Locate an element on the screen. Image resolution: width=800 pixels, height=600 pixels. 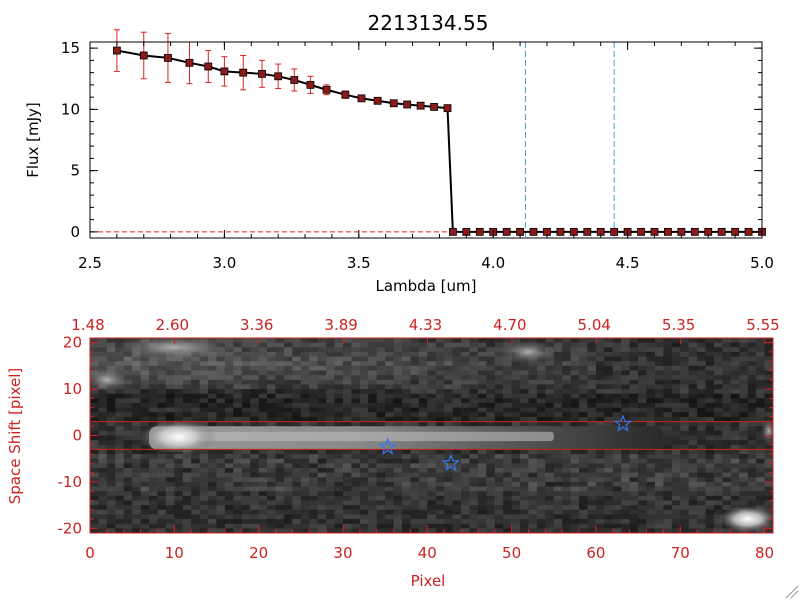
y-axis-label: Flux [mJy] is located at coordinates (33, 140).